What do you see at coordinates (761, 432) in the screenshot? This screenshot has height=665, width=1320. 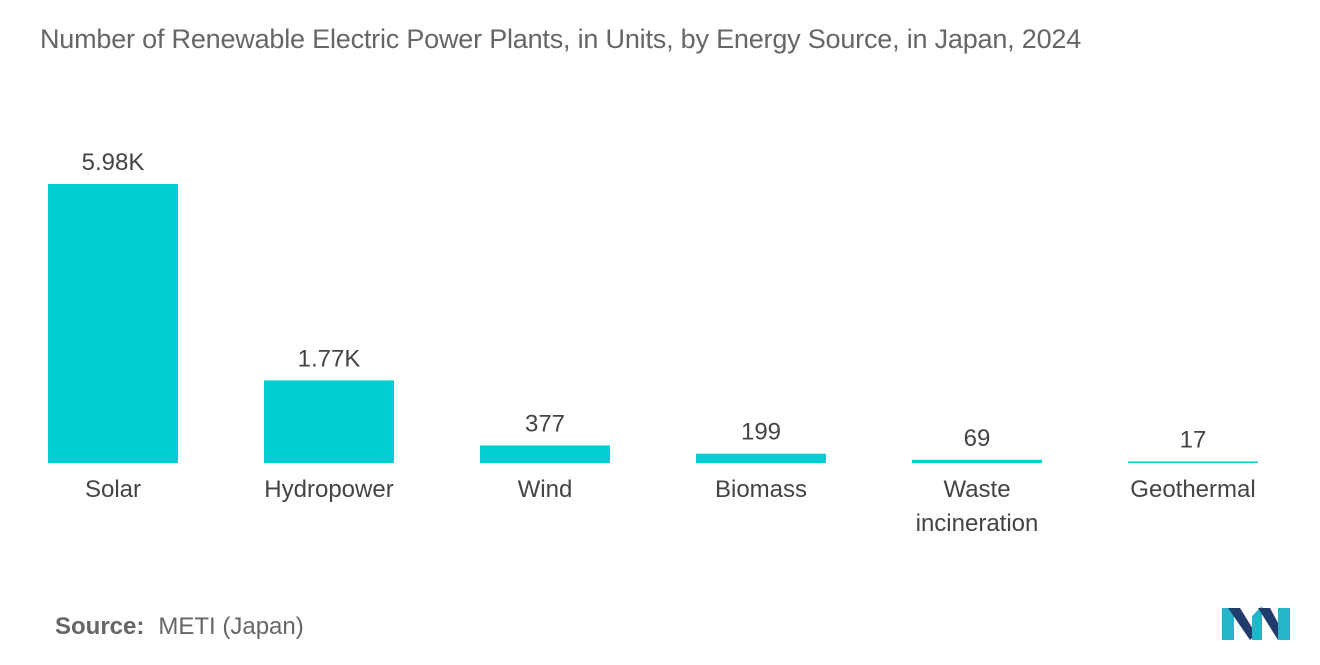 I see `value-label: 199` at bounding box center [761, 432].